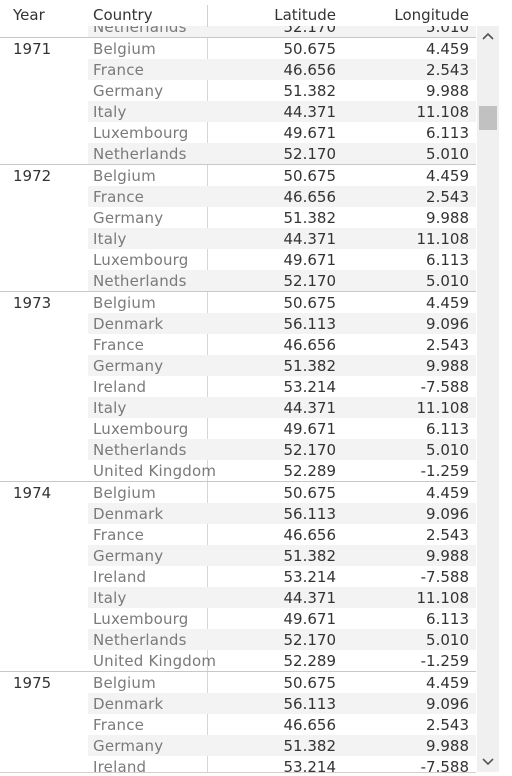 This screenshot has width=512, height=776. Describe the element at coordinates (29, 15) in the screenshot. I see `header-year: Year` at that location.